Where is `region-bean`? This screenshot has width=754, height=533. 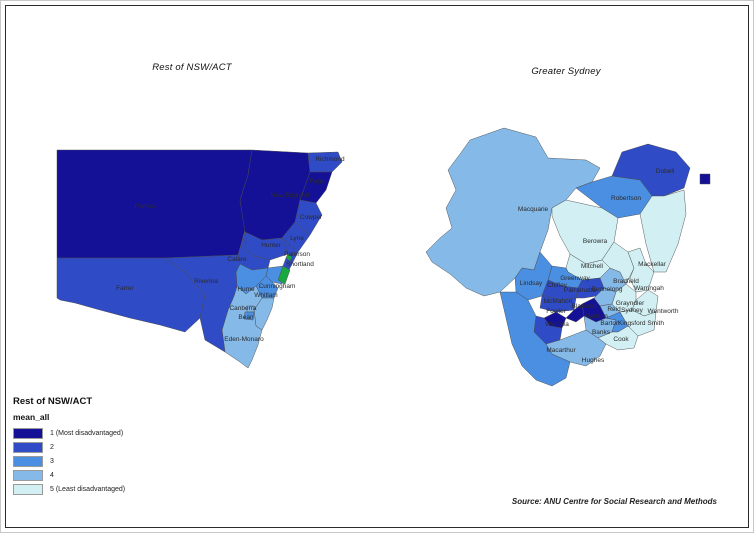 region-bean is located at coordinates (249, 316).